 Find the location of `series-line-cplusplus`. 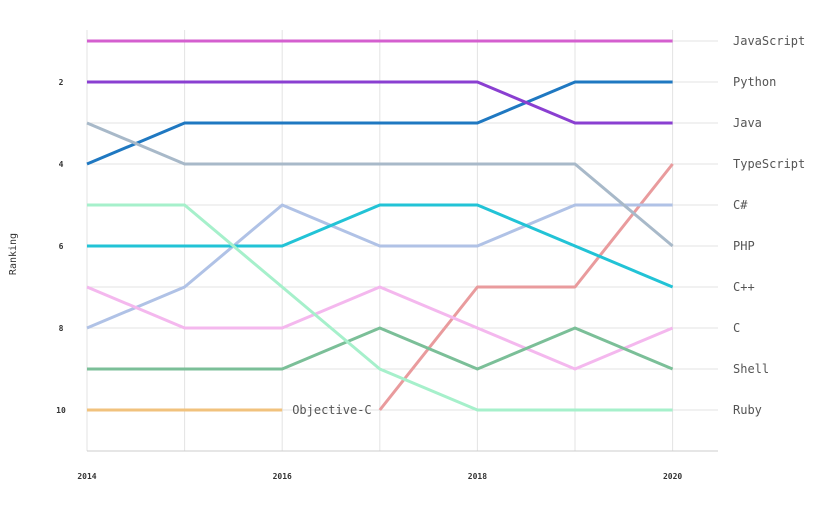

series-line-cplusplus is located at coordinates (380, 246).